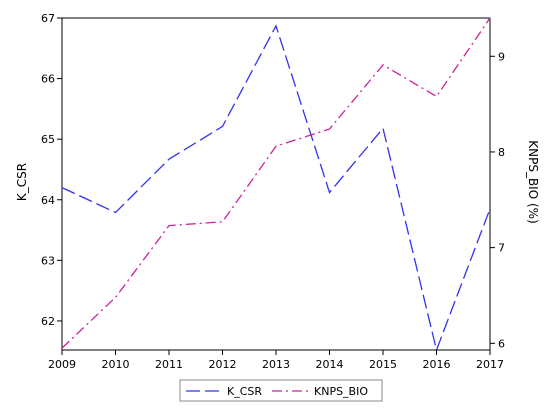  Describe the element at coordinates (330, 364) in the screenshot. I see `x-axis-tick-label: 2014` at that location.